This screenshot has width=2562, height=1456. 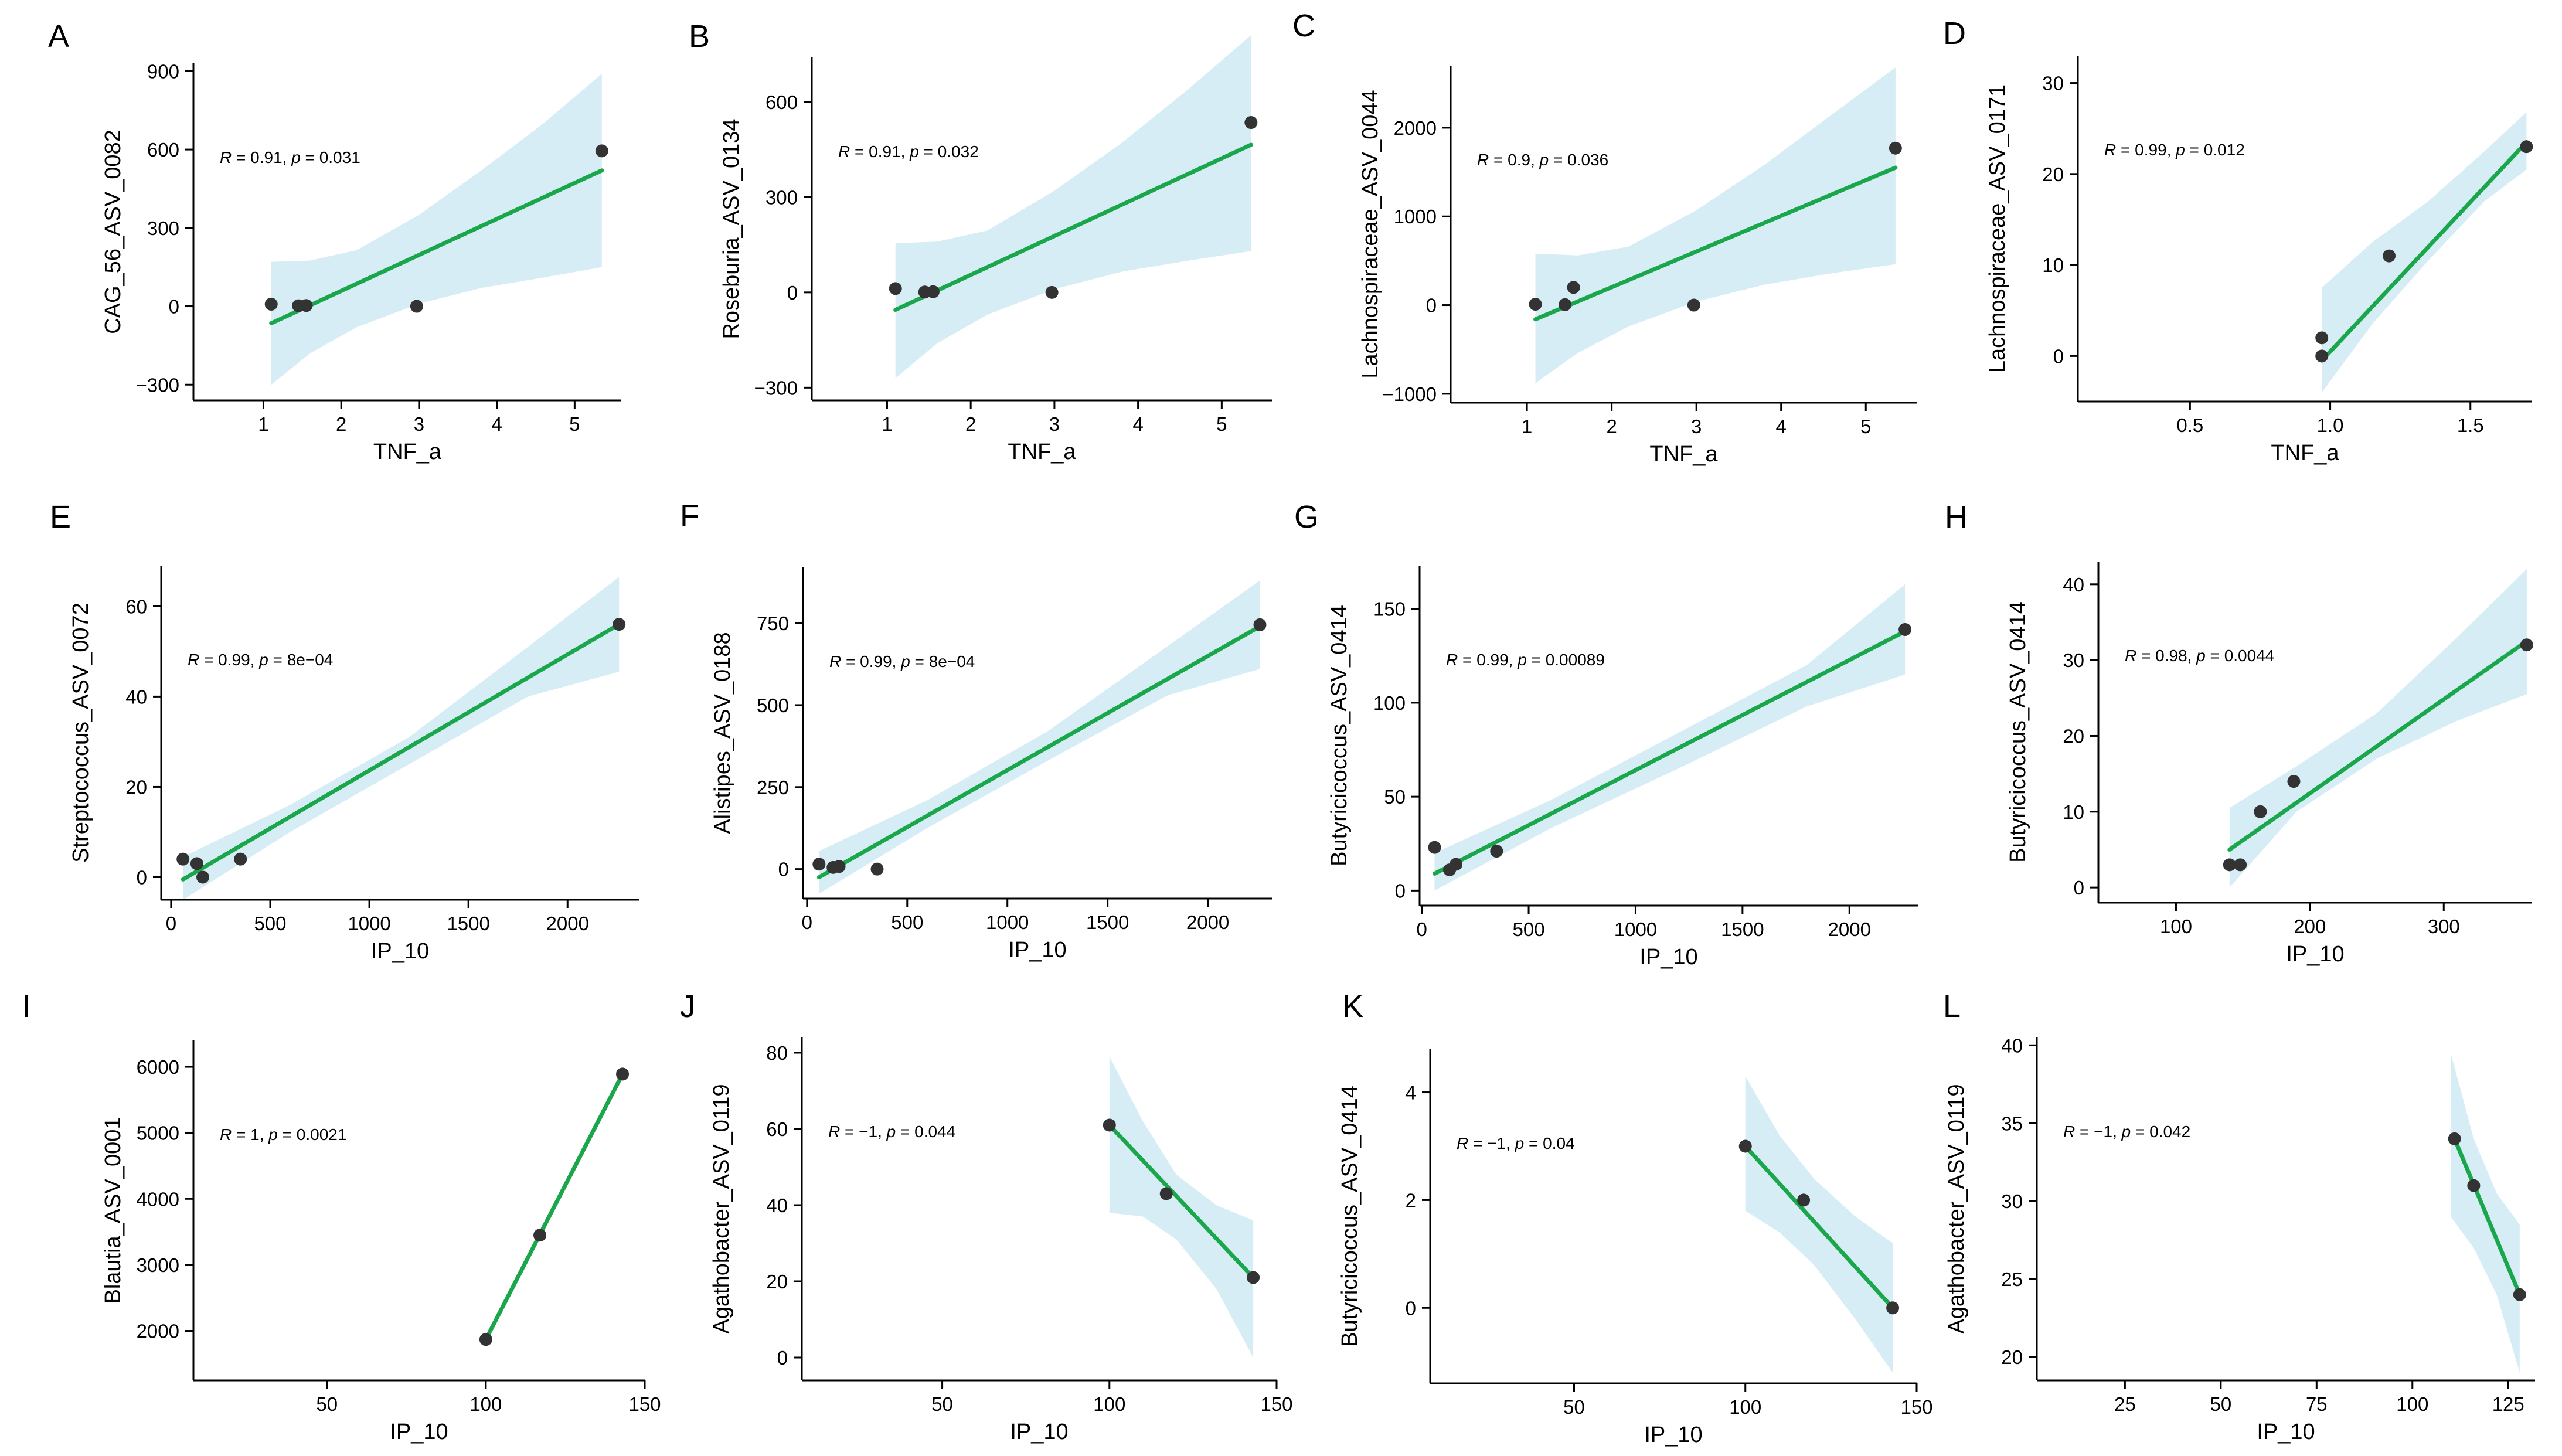 What do you see at coordinates (792, 293) in the screenshot?
I see `y-tick-label-b: 0` at bounding box center [792, 293].